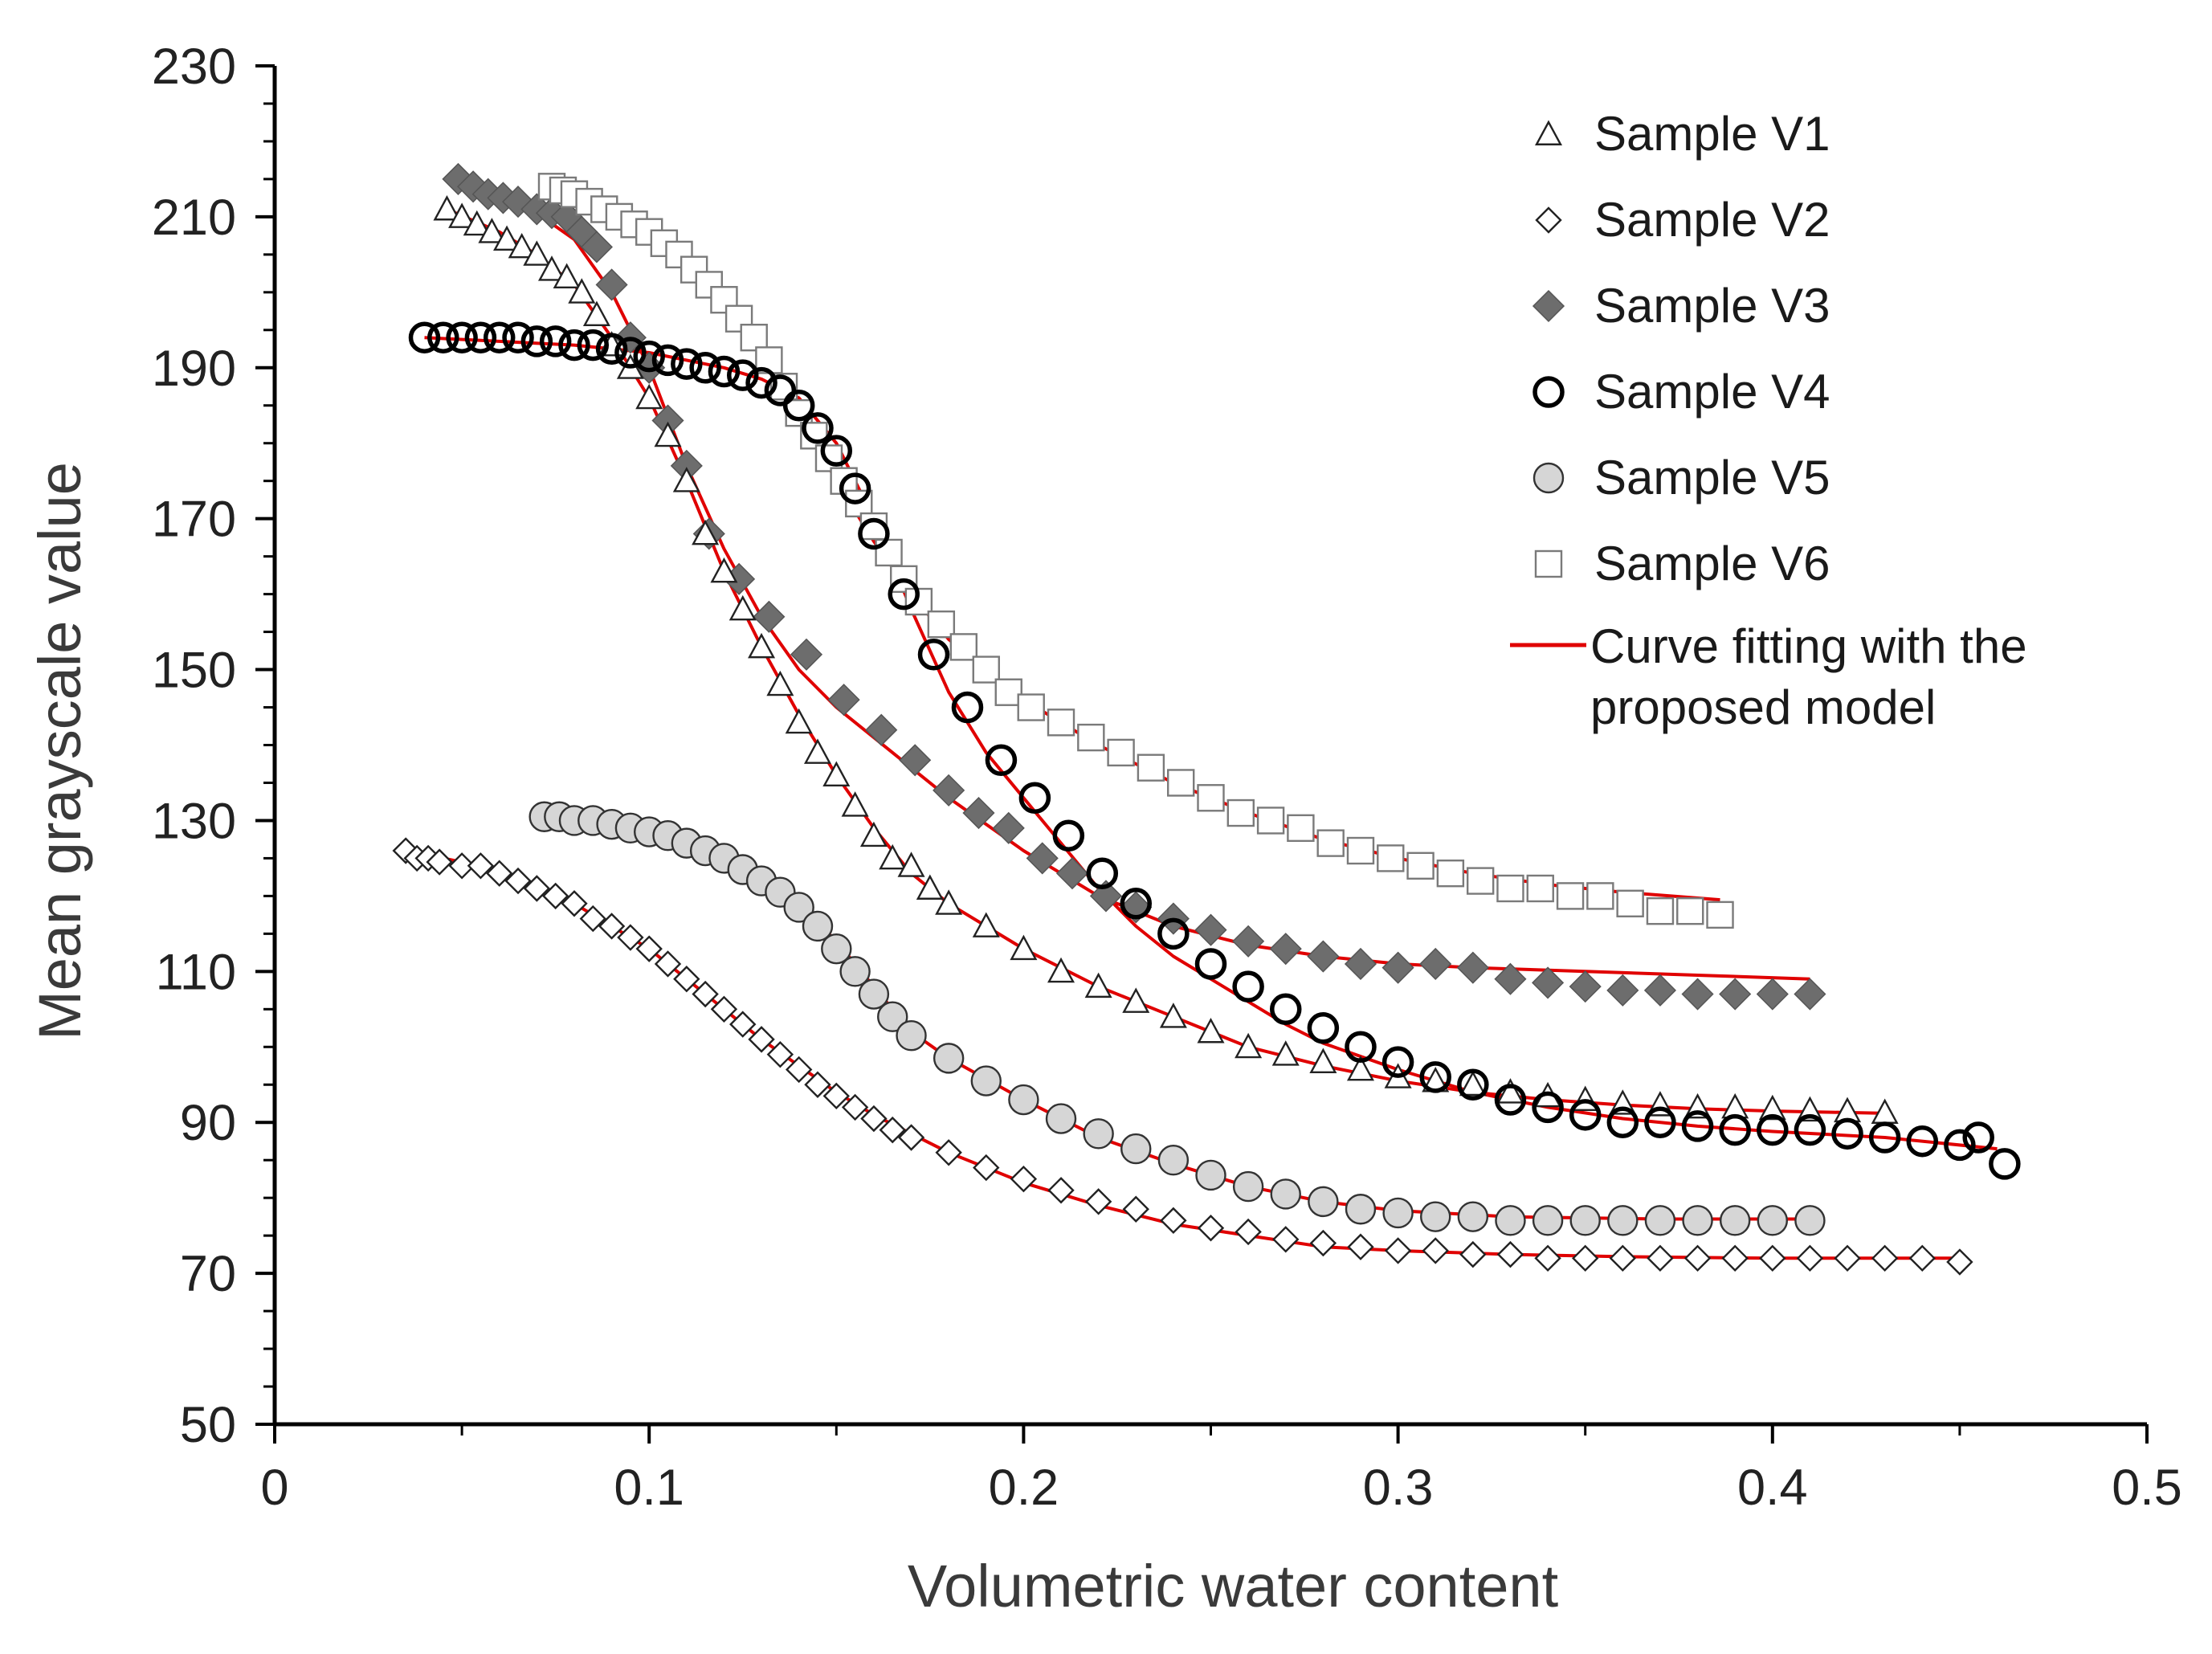 Image resolution: width=2212 pixels, height=1654 pixels. What do you see at coordinates (194, 369) in the screenshot?
I see `y-tick-label: 190` at bounding box center [194, 369].